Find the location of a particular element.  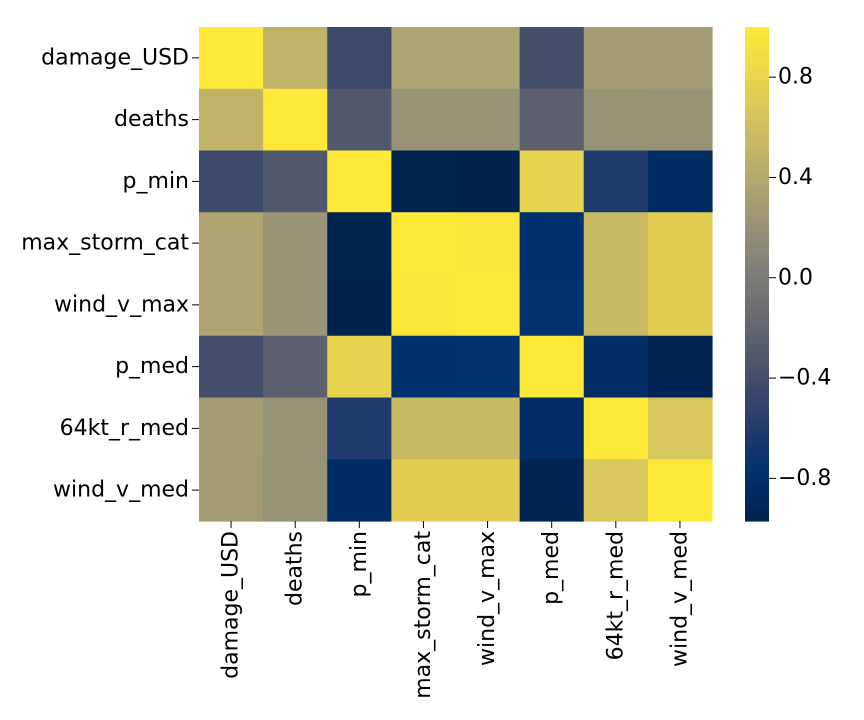

colorbar-tick-label: −0.8 is located at coordinates (804, 478).